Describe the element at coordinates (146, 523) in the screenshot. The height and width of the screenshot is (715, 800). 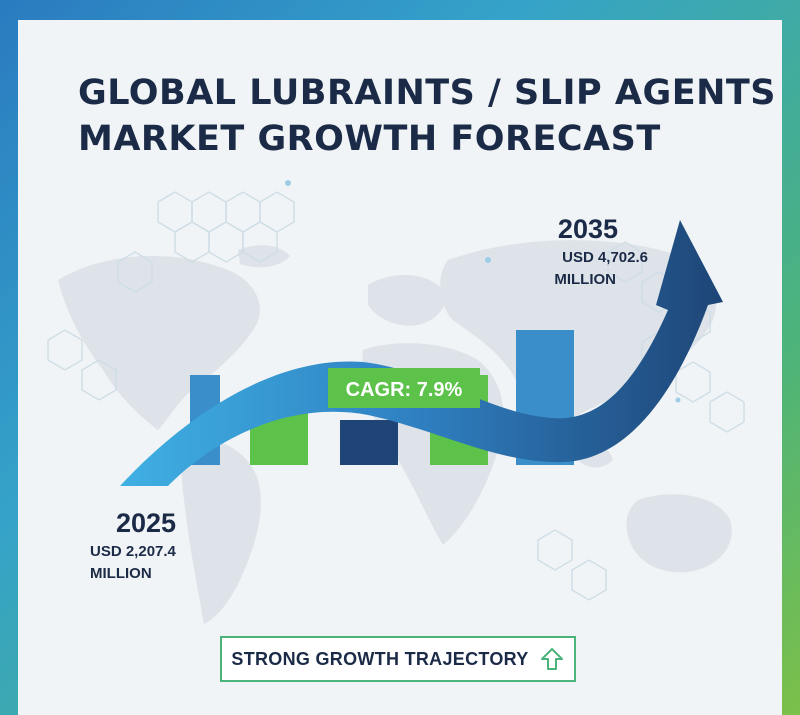
I see `start-year-label: 2025` at that location.